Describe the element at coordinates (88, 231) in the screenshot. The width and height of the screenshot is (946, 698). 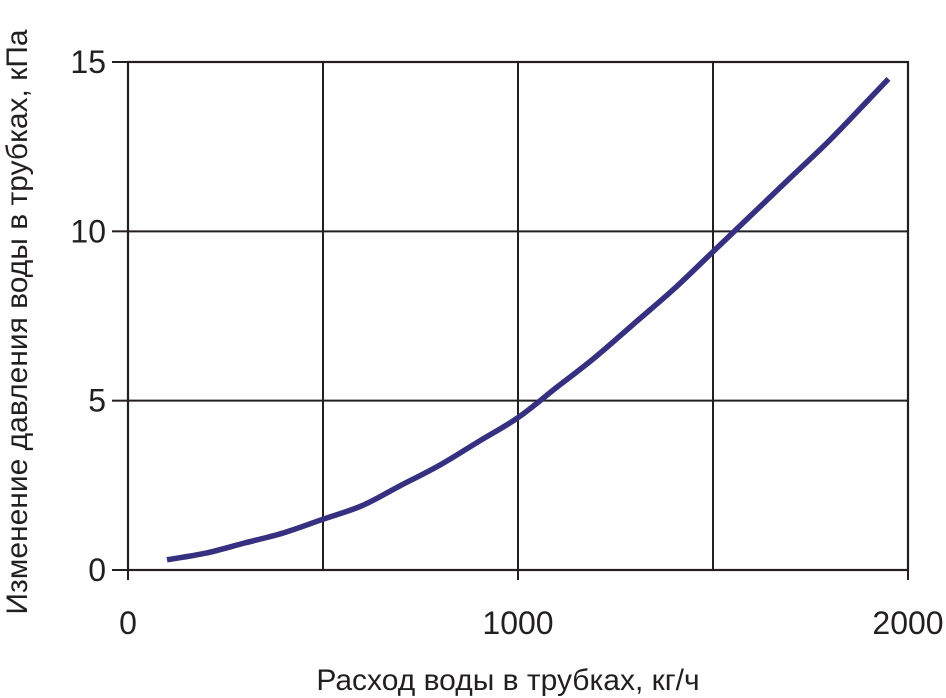
I see `y-tick-label: 10` at that location.